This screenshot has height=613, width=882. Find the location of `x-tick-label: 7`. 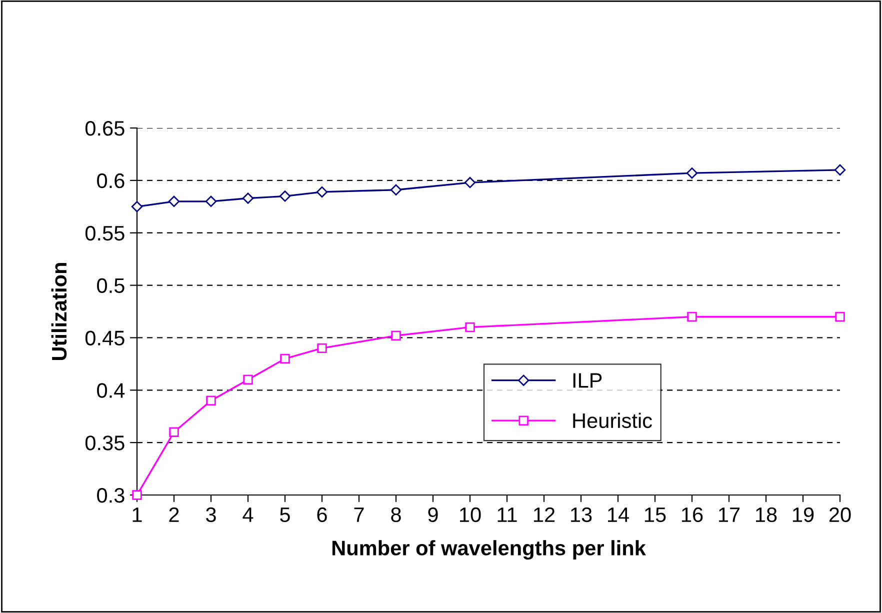

x-tick-label: 7 is located at coordinates (359, 515).